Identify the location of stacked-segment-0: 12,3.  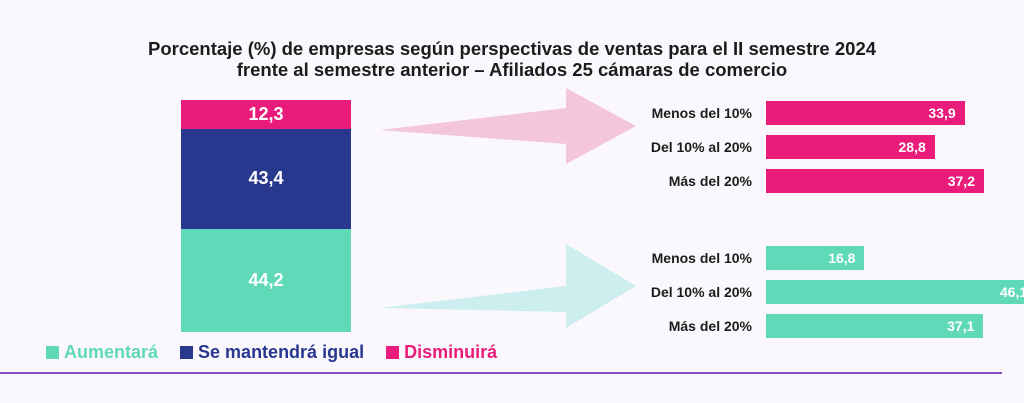
(266, 114).